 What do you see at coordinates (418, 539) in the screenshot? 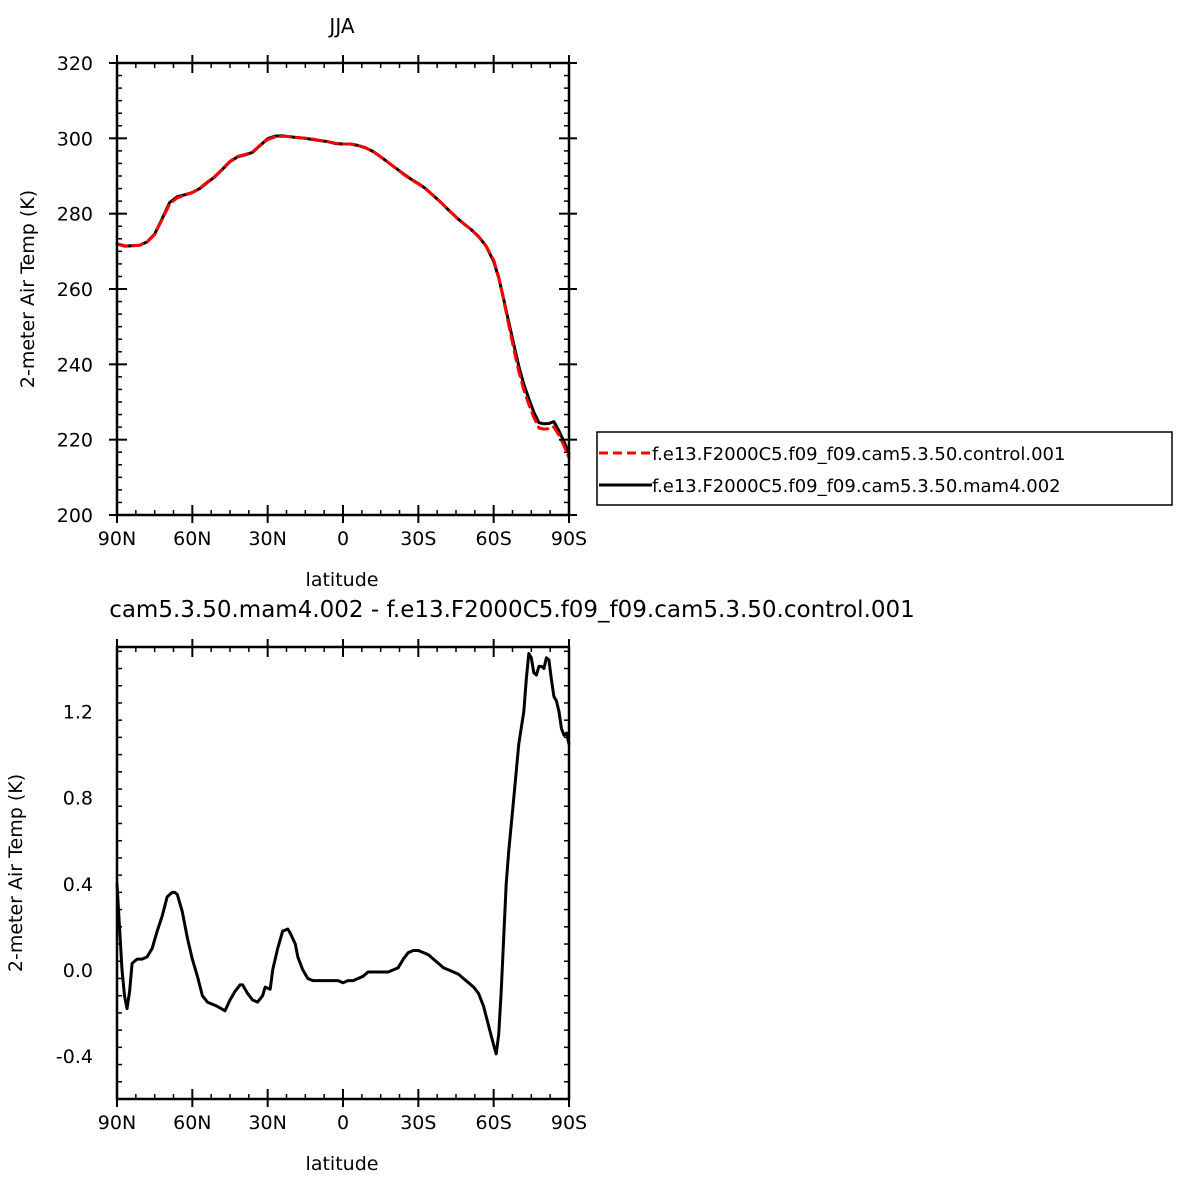
I see `top-x-tick-label: 30S` at bounding box center [418, 539].